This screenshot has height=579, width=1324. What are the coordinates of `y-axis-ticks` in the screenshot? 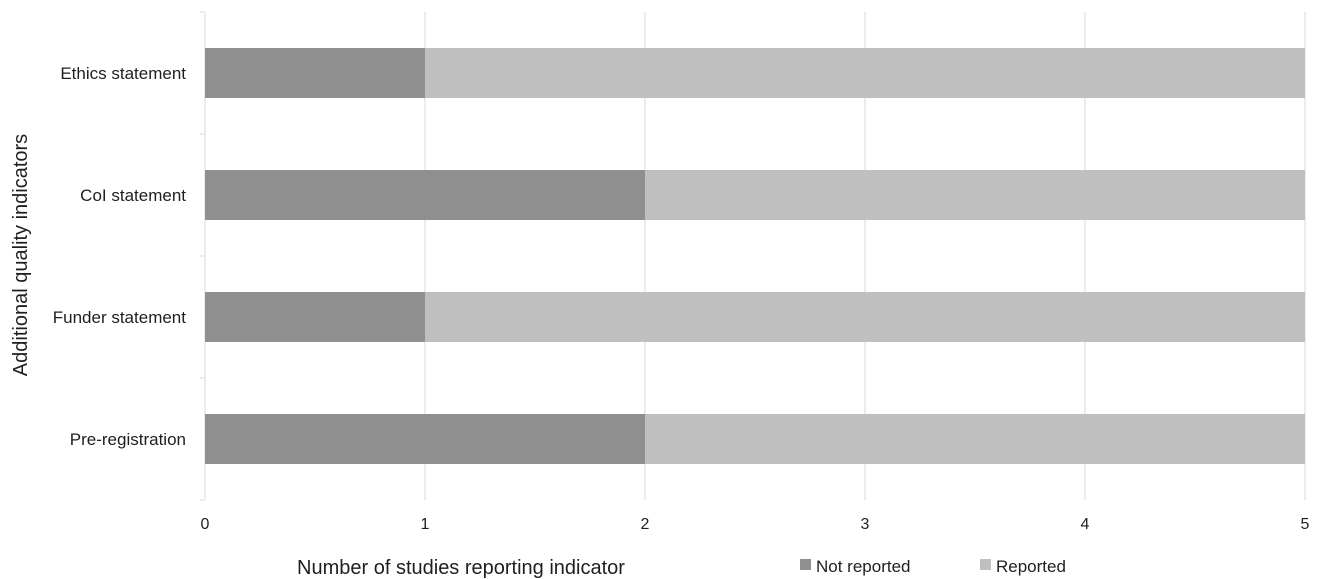 It's located at (202, 256).